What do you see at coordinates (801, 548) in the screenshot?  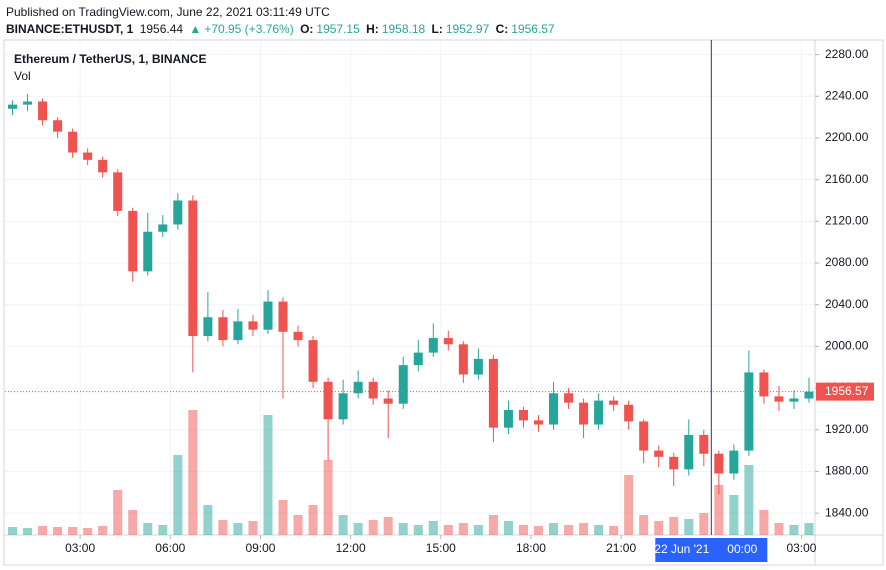 I see `x-tick-label: 03:00` at bounding box center [801, 548].